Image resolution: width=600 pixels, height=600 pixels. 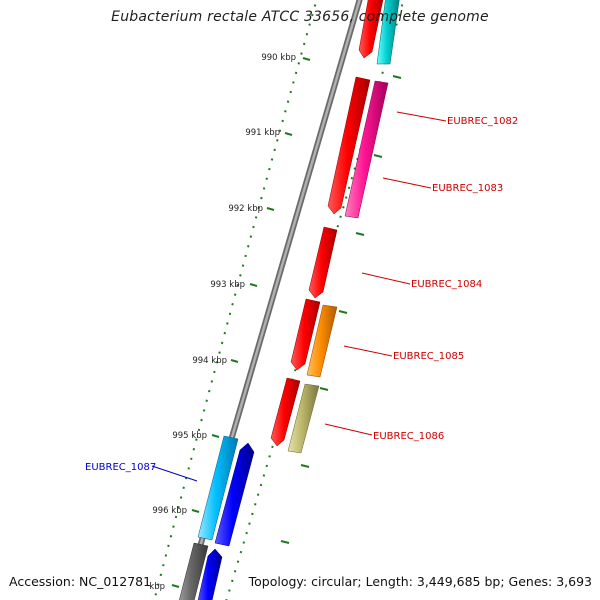 What do you see at coordinates (446, 284) in the screenshot?
I see `gene-label: EUBREC_1084` at bounding box center [446, 284].